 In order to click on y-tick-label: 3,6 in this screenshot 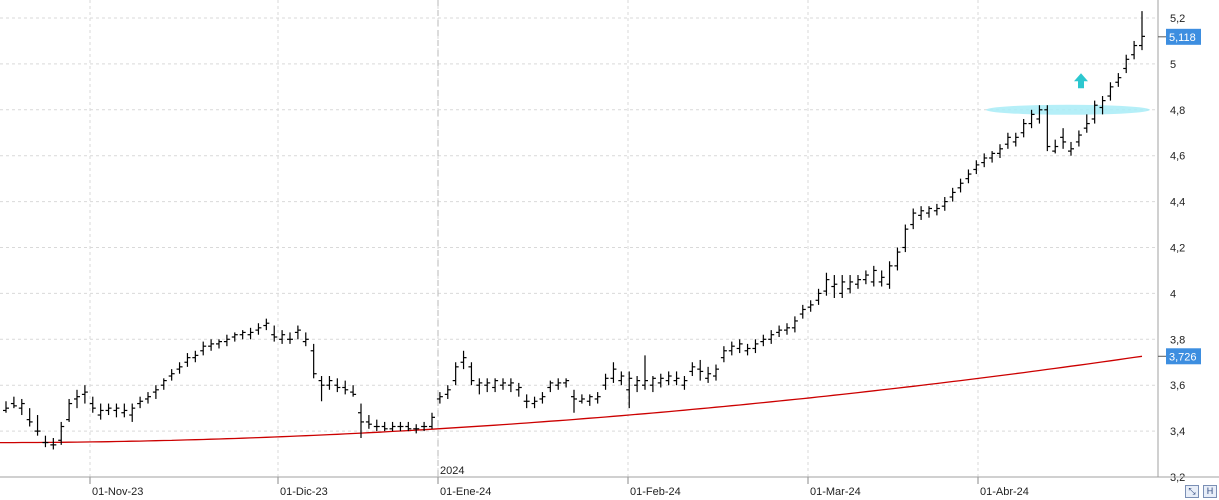, I will do `click(1177, 386)`.